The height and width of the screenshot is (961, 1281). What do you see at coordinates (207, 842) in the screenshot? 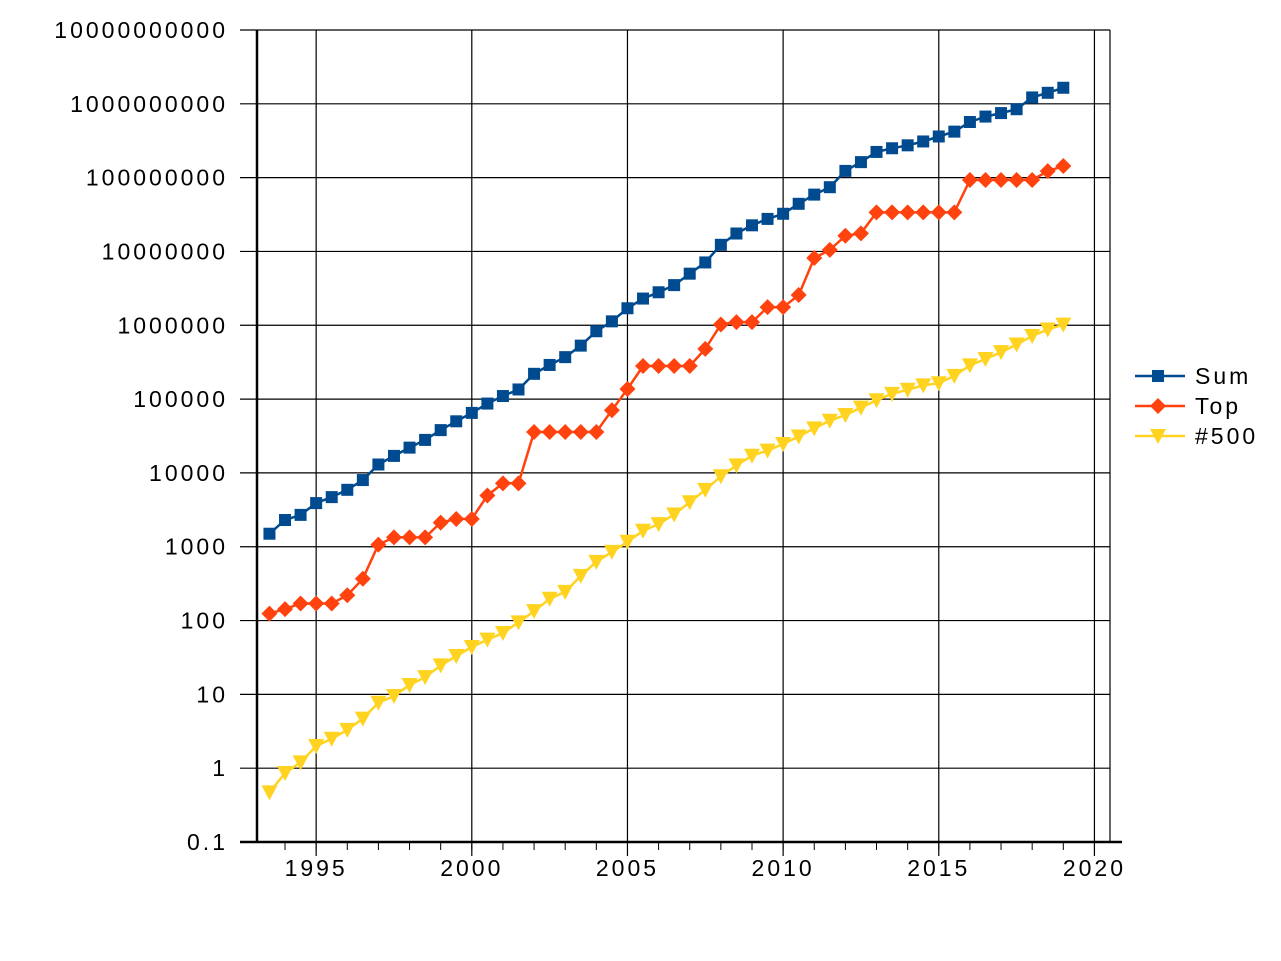
I see `y-tick-label: 0.1` at bounding box center [207, 842].